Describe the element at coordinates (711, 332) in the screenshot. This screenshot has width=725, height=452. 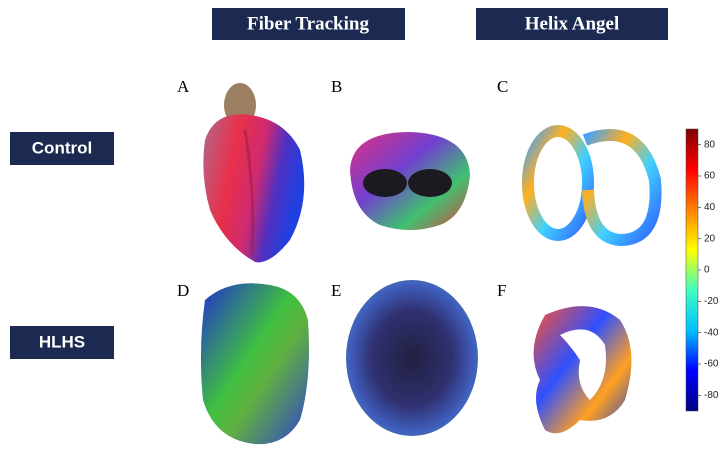
I see `tick-label: -40` at that location.